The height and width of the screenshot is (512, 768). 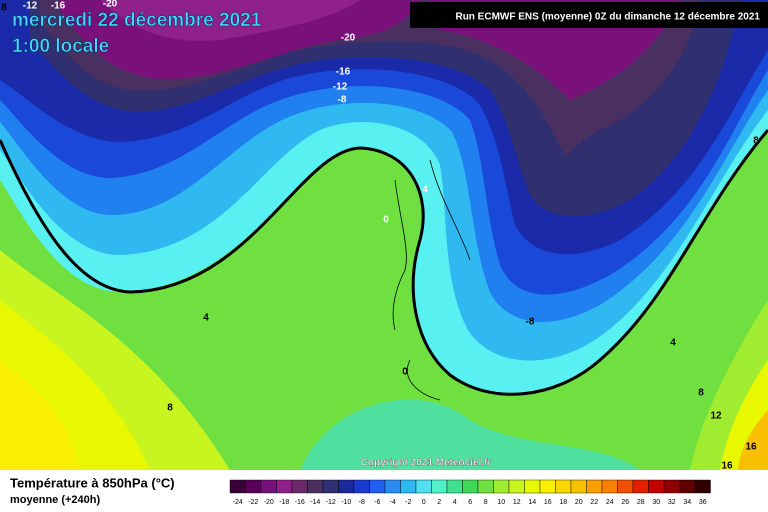 I want to click on contour-label: 12, so click(x=716, y=416).